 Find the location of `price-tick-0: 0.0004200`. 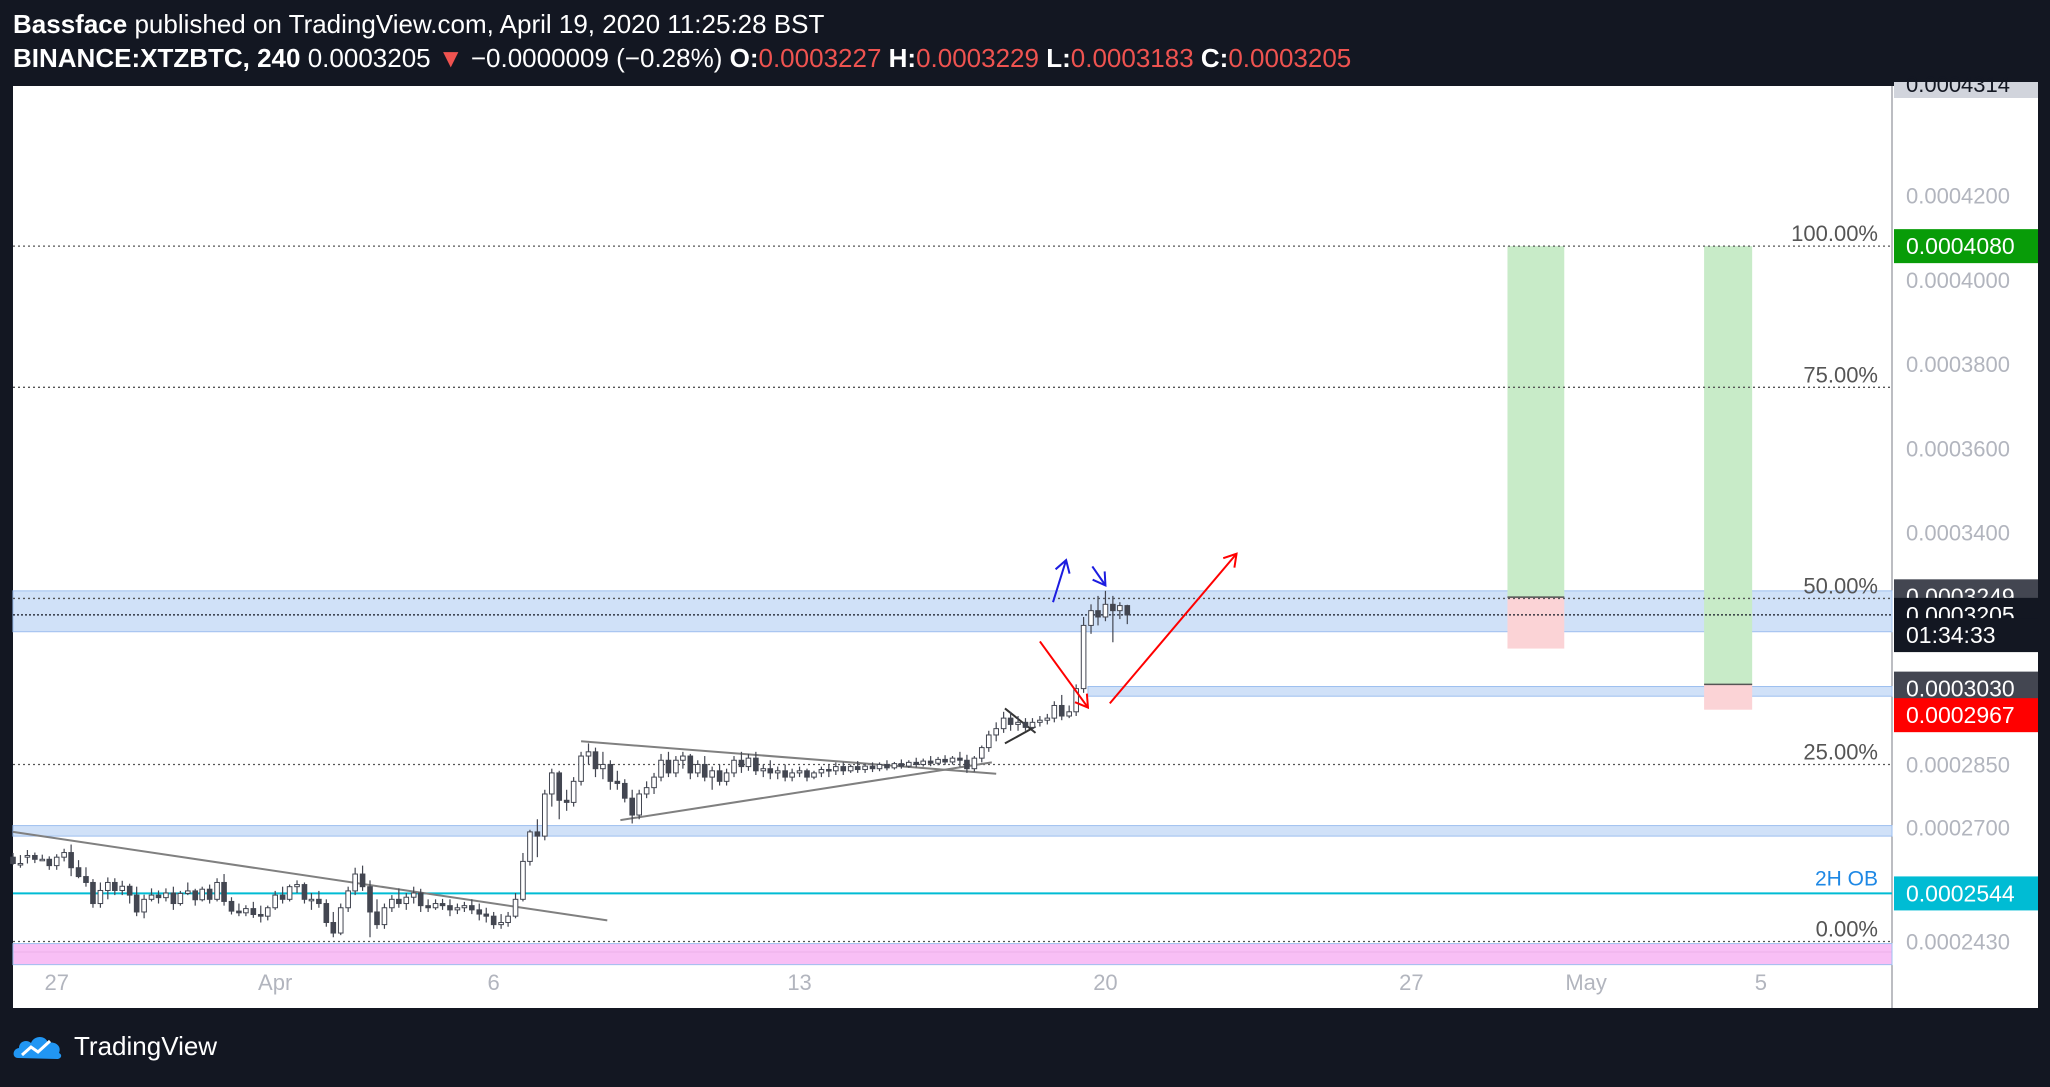

price-tick-0: 0.0004200 is located at coordinates (1958, 196).